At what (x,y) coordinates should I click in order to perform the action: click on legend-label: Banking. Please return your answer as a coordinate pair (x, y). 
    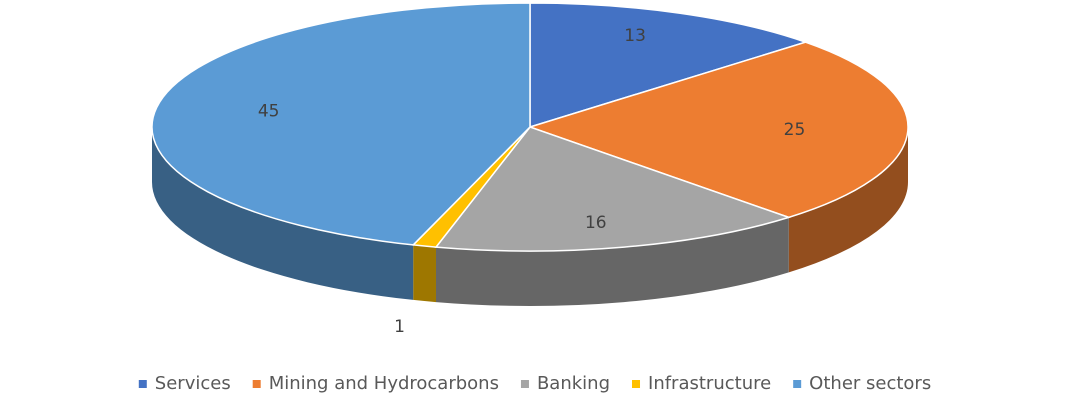
    Looking at the image, I should click on (573, 383).